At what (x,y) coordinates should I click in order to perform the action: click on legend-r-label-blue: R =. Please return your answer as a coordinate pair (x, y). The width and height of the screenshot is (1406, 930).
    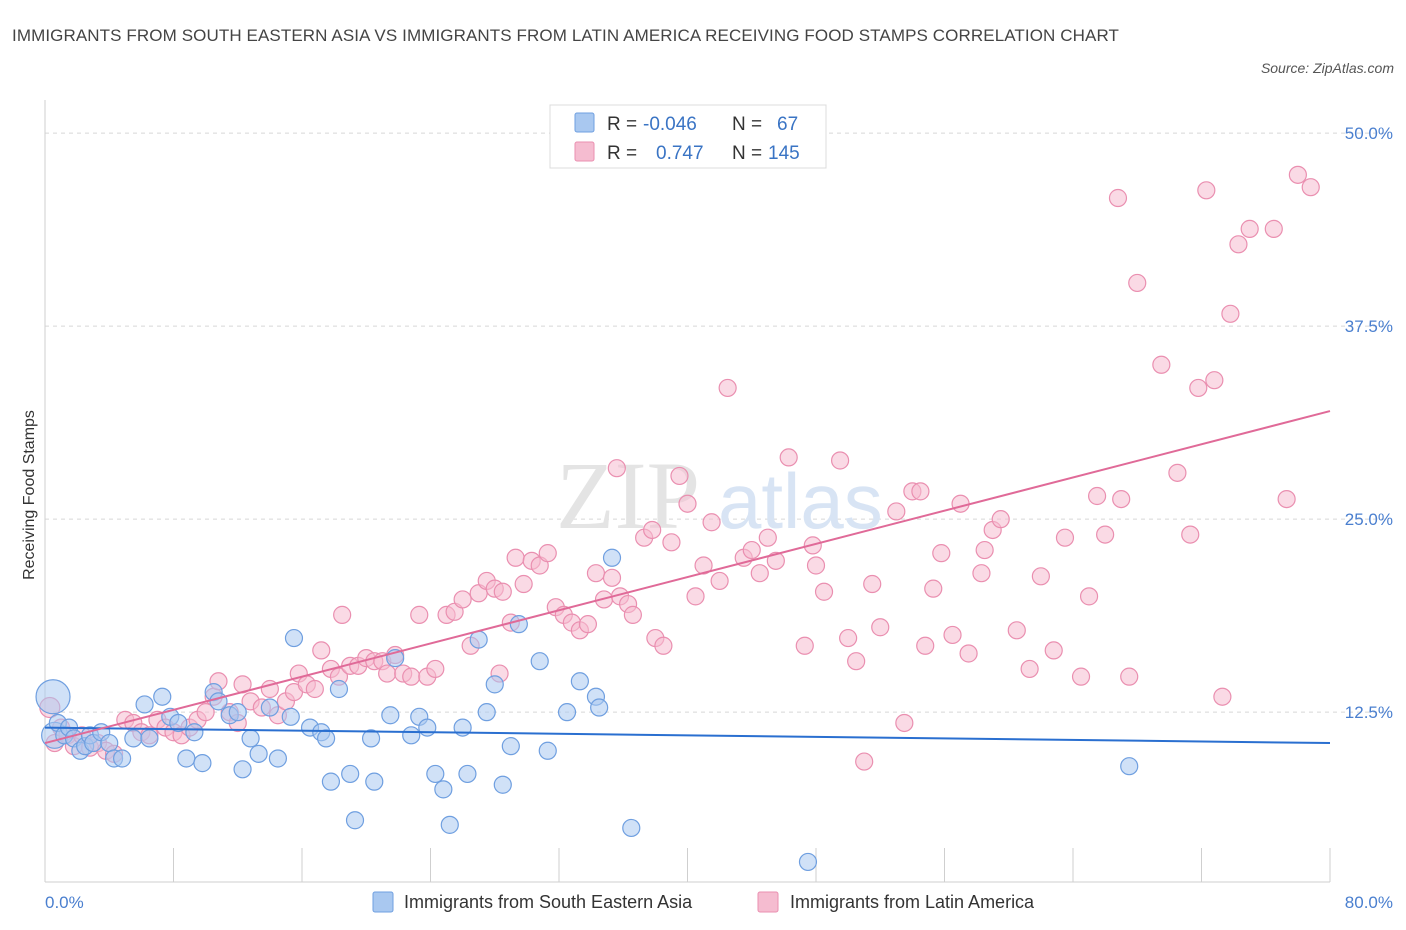
    Looking at the image, I should click on (622, 124).